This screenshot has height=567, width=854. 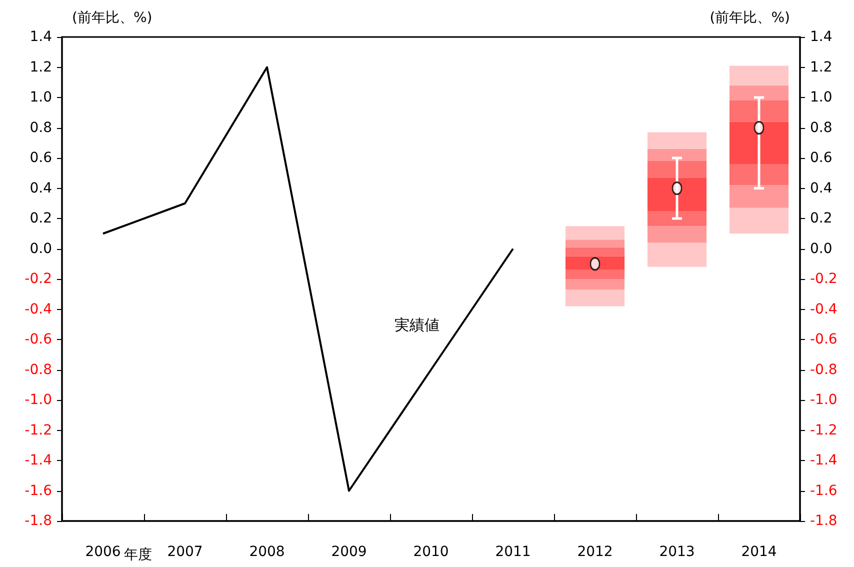 I want to click on y-tick-label: -0.6, so click(x=38, y=340).